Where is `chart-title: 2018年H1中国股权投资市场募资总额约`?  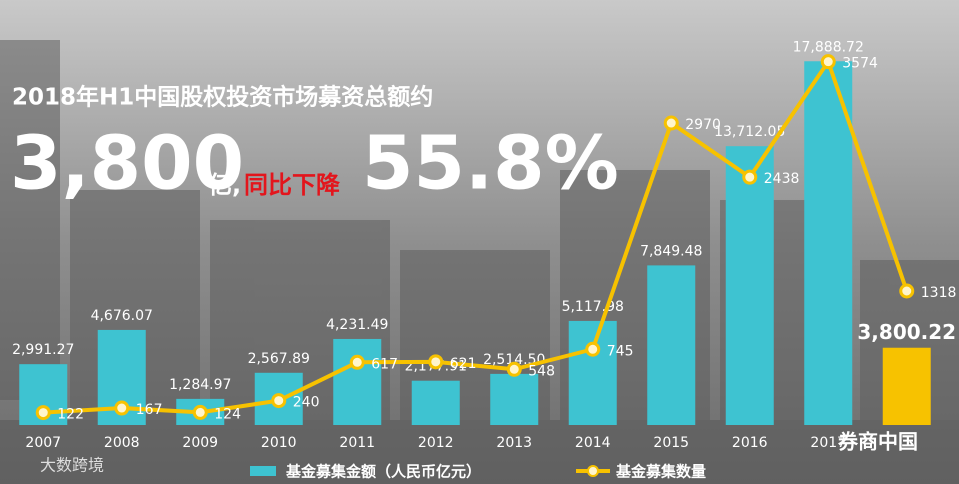 chart-title: 2018年H1中国股权投资市场募资总额约 is located at coordinates (222, 97).